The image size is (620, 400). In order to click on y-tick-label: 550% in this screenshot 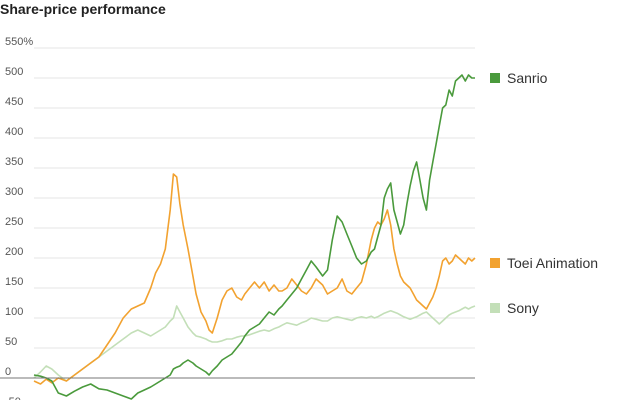, I will do `click(19, 42)`.